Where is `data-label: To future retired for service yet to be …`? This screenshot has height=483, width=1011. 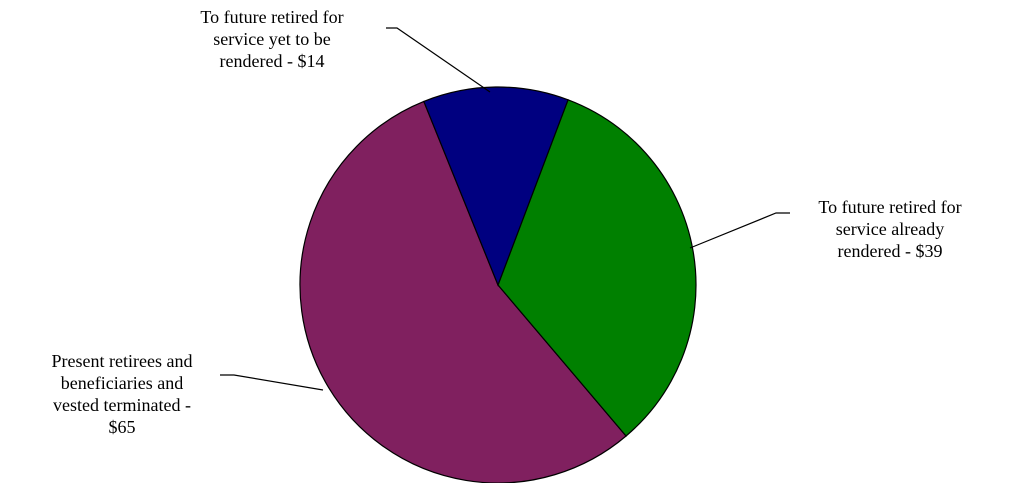
data-label: To future retired for service yet to be … is located at coordinates (272, 39).